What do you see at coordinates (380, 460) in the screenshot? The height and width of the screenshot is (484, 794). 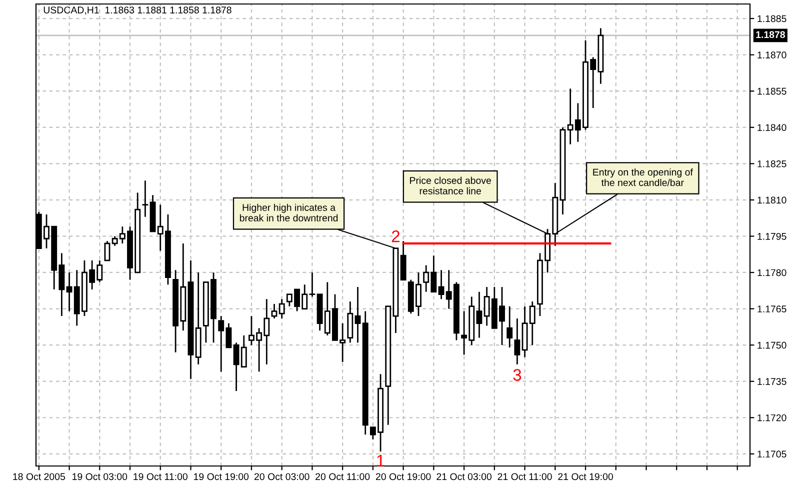 I see `annotation: 1` at bounding box center [380, 460].